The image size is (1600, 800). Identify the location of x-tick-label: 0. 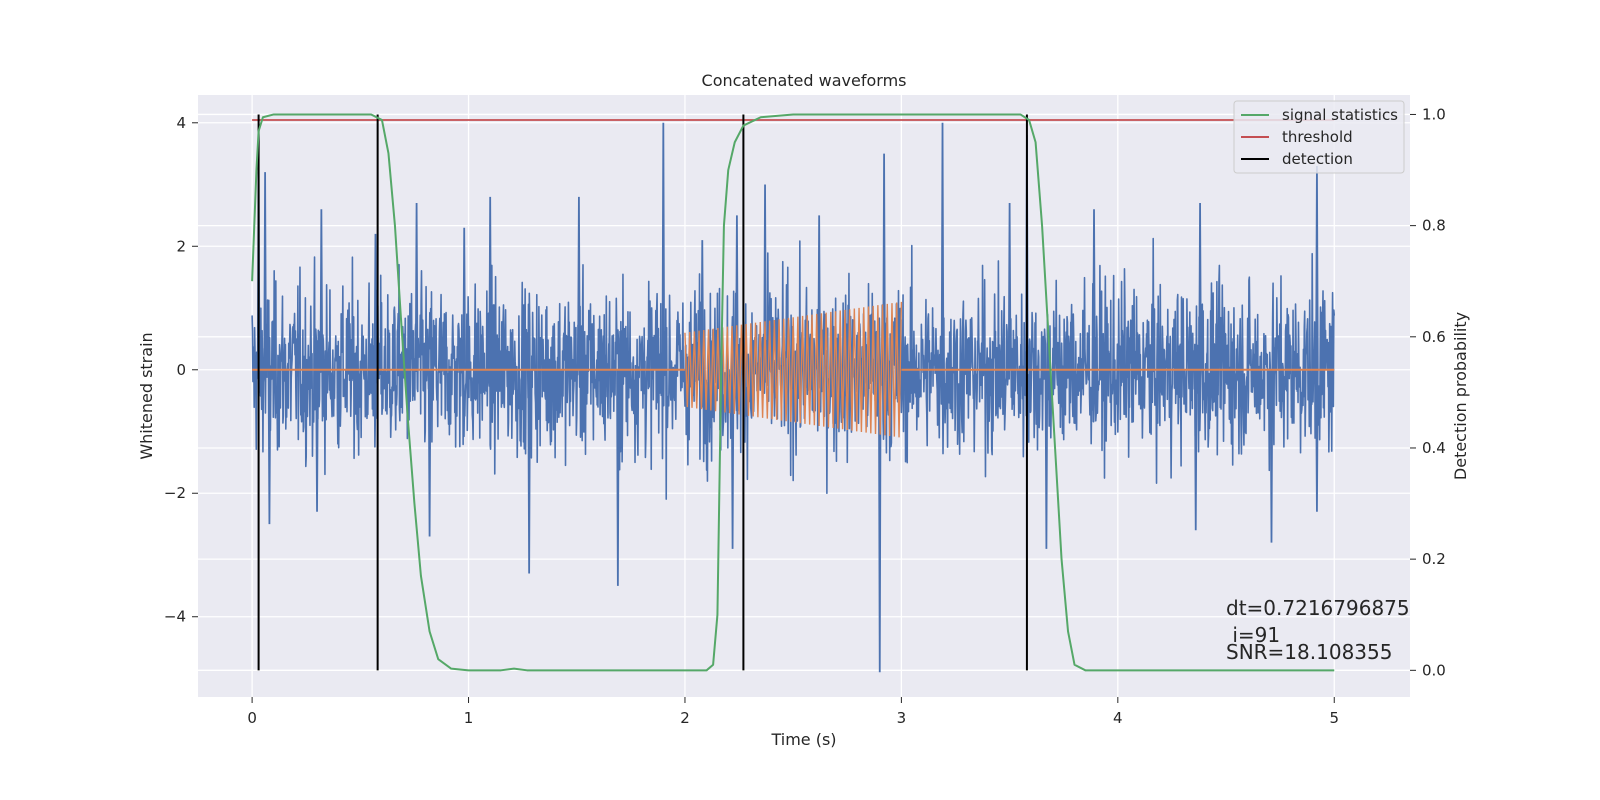
(252, 718).